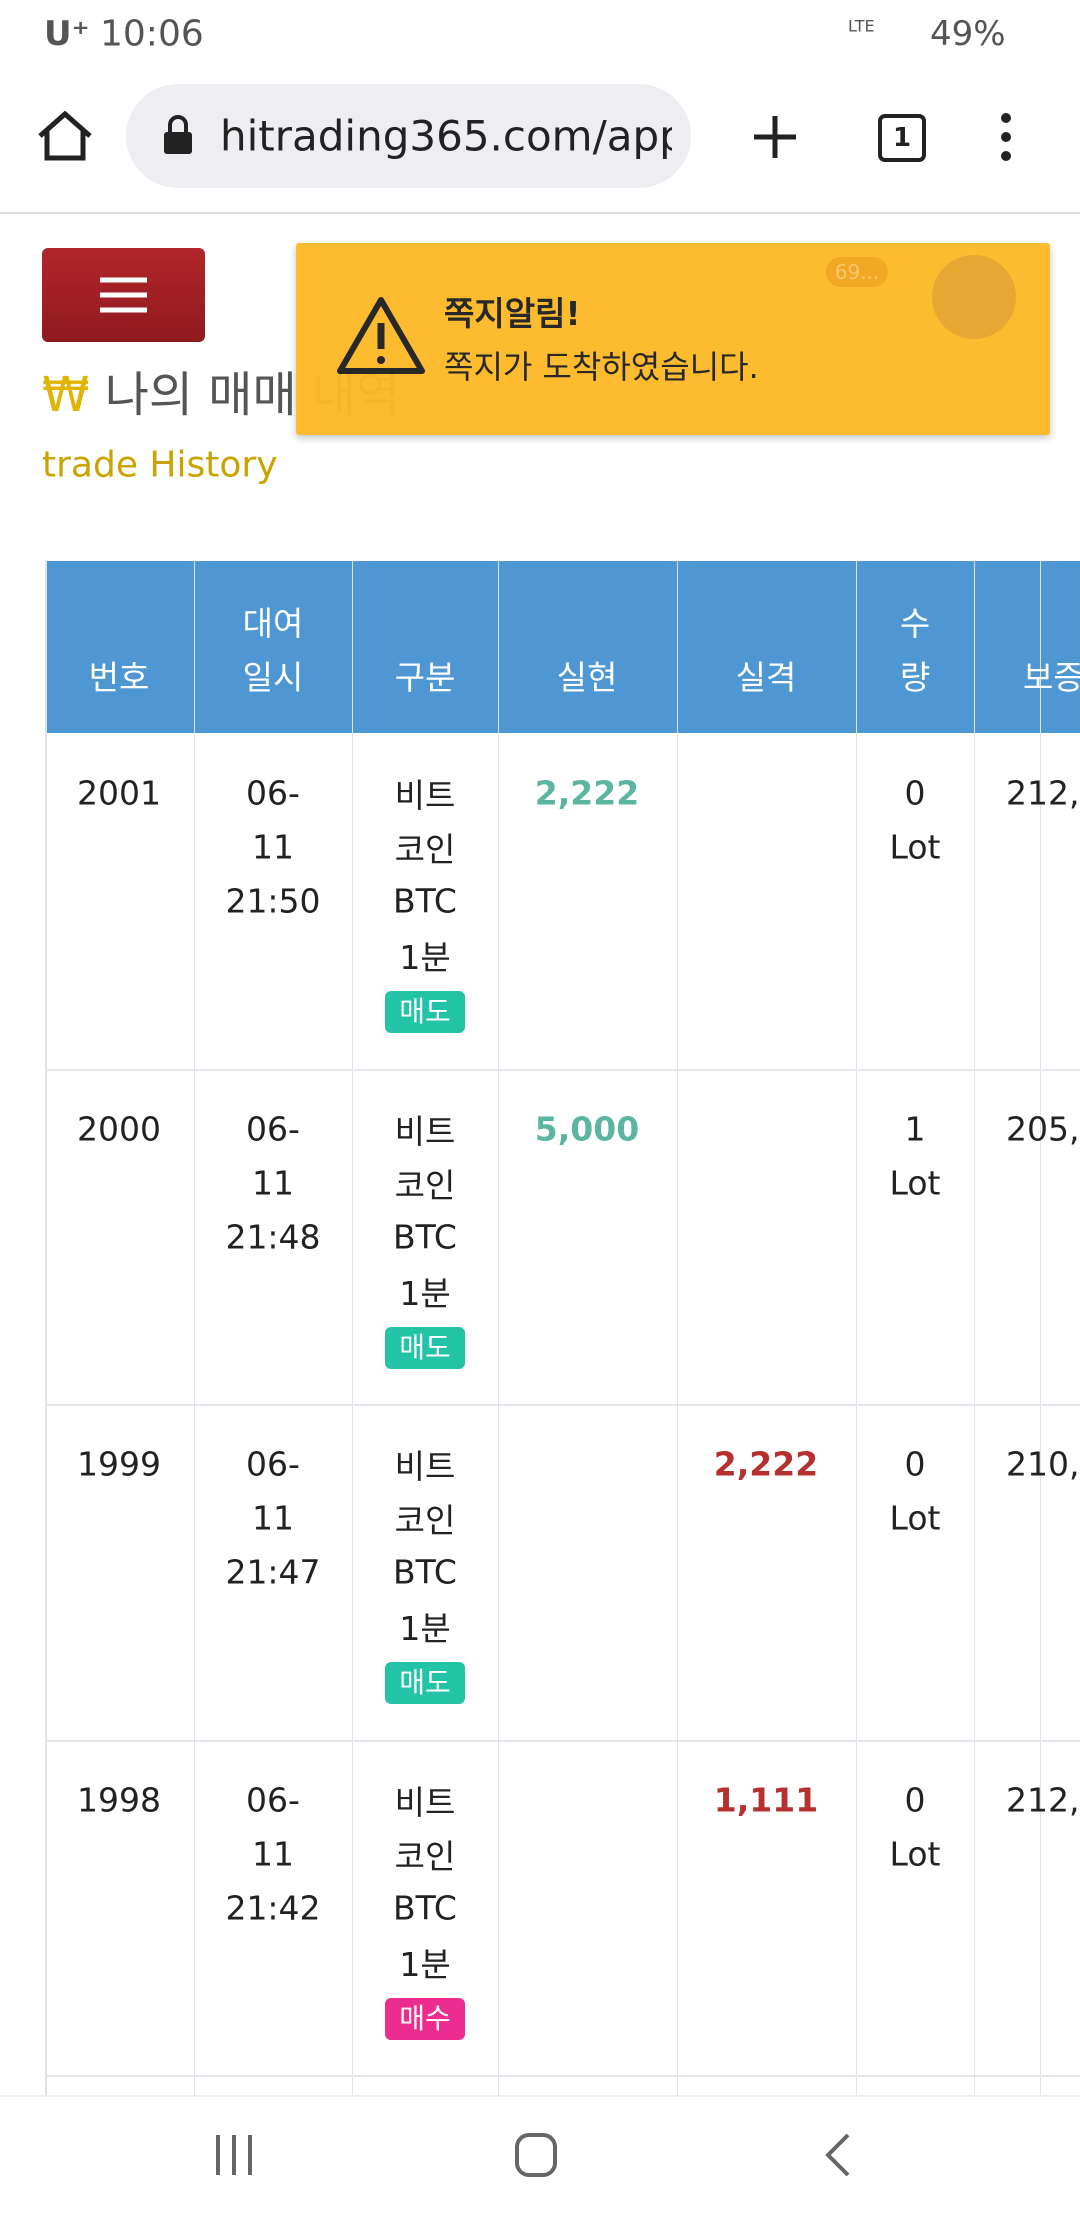 The height and width of the screenshot is (2226, 1080). What do you see at coordinates (273, 1907) in the screenshot?
I see `trade-date: 21:42` at bounding box center [273, 1907].